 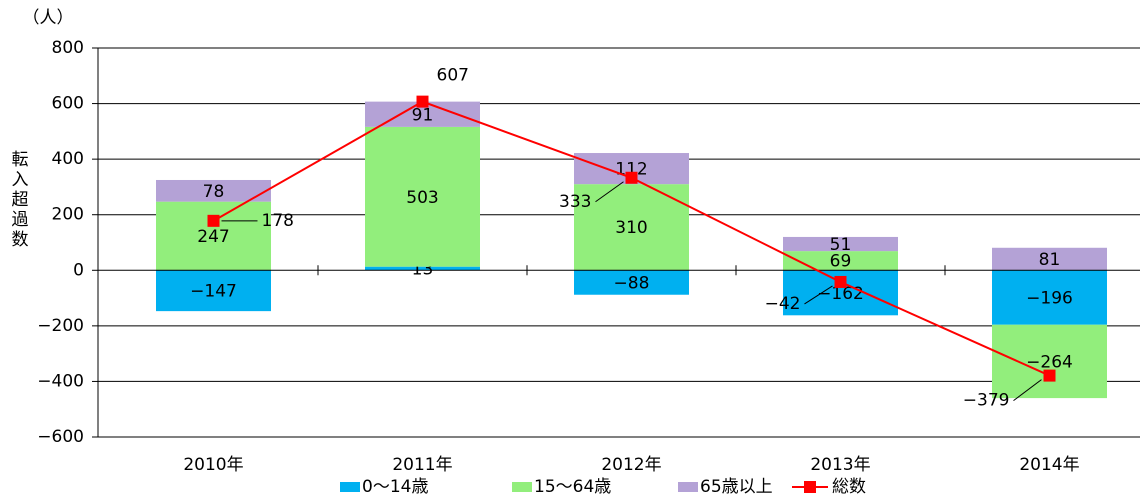 What do you see at coordinates (68, 159) in the screenshot?
I see `y-tick-label: 400` at bounding box center [68, 159].